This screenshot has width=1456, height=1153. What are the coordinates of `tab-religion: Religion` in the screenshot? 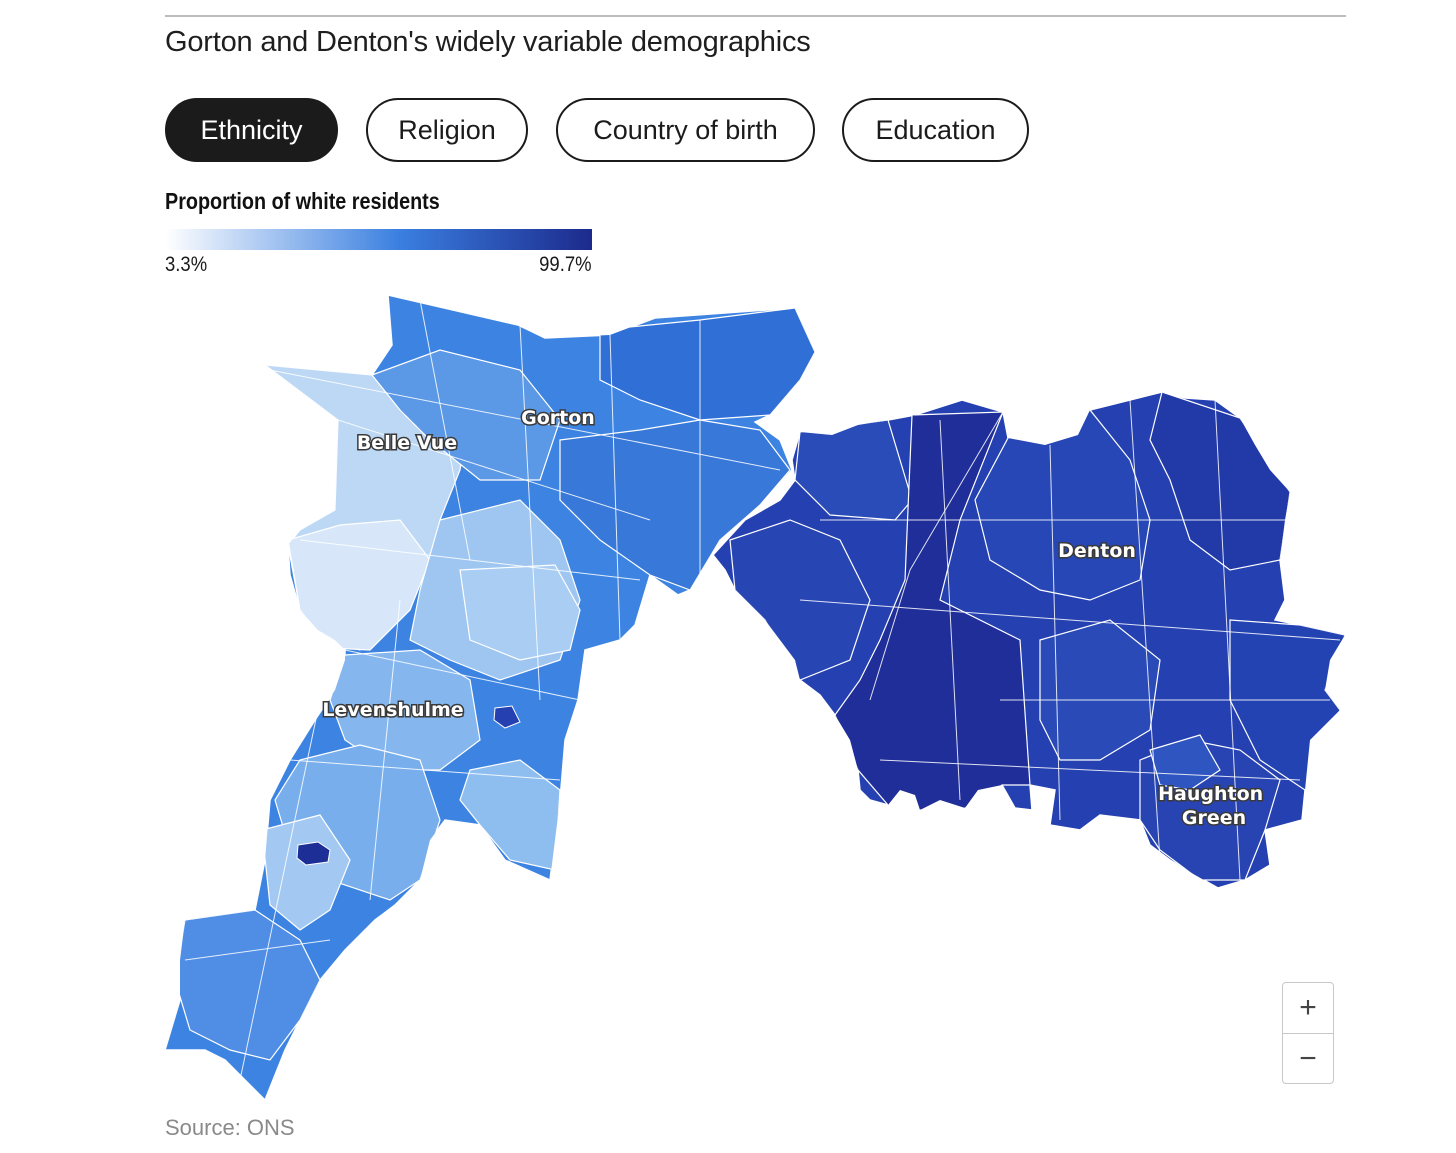 It's located at (447, 130).